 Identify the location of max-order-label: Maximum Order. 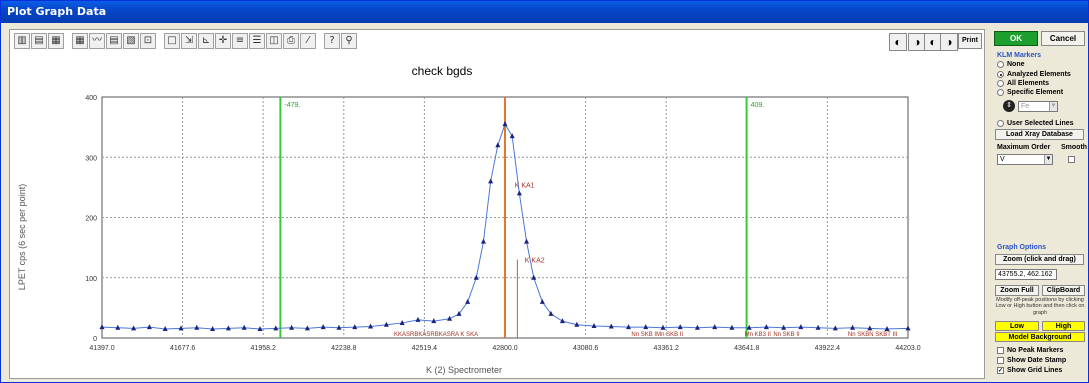
(1024, 147).